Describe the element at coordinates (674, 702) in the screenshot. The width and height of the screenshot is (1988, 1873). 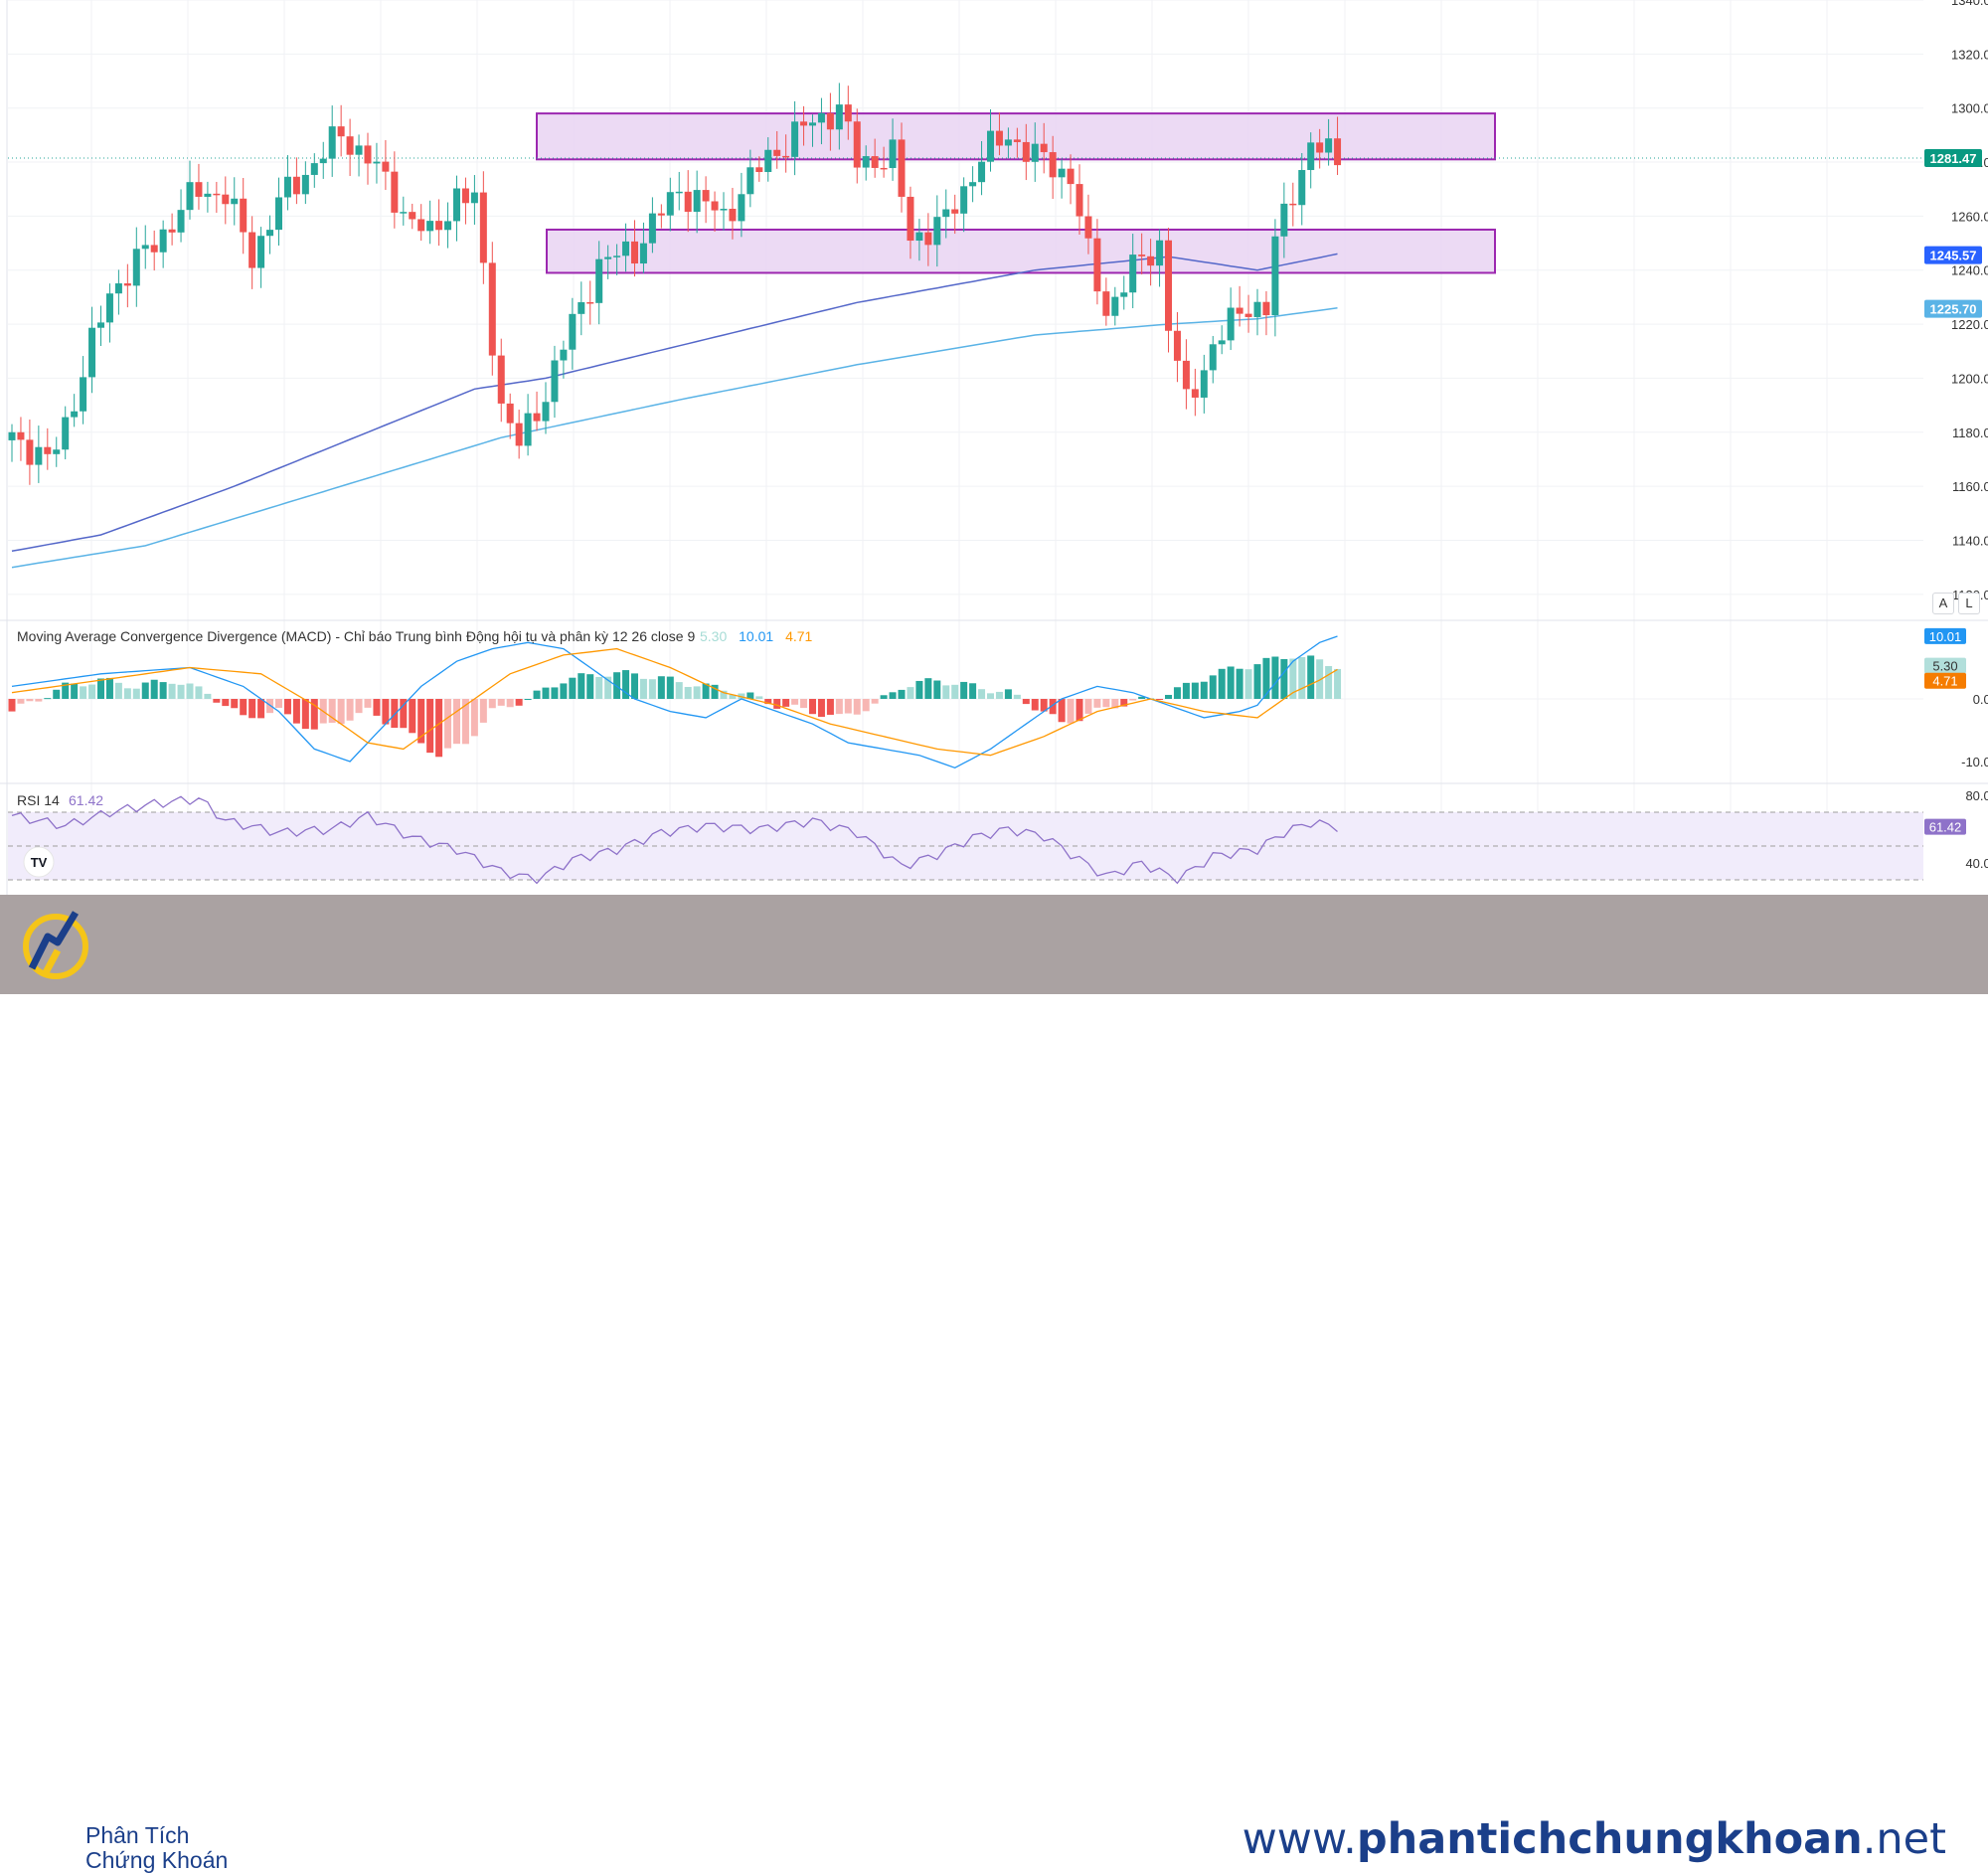
I see `macd-line` at that location.